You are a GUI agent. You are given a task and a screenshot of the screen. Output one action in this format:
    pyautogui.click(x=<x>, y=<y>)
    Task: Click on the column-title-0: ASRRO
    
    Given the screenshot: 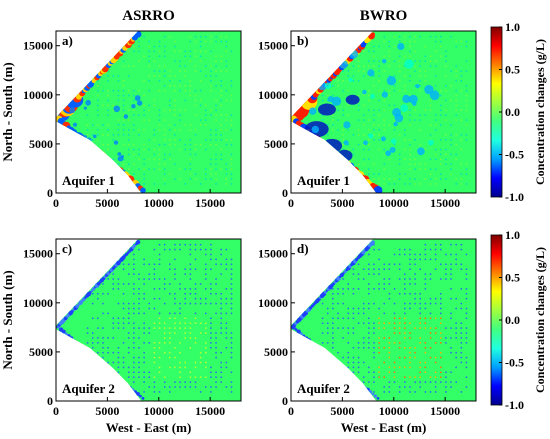 What is the action you would take?
    pyautogui.click(x=148, y=16)
    